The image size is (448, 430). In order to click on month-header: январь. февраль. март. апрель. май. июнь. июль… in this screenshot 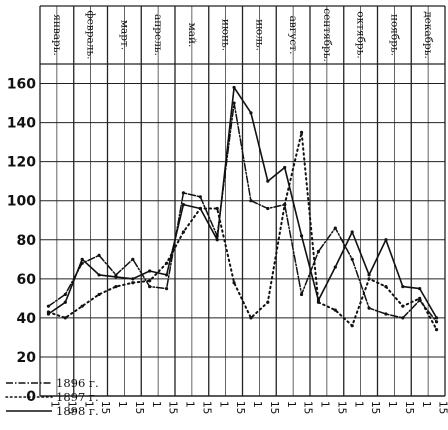, I will do `click(242, 35)`.